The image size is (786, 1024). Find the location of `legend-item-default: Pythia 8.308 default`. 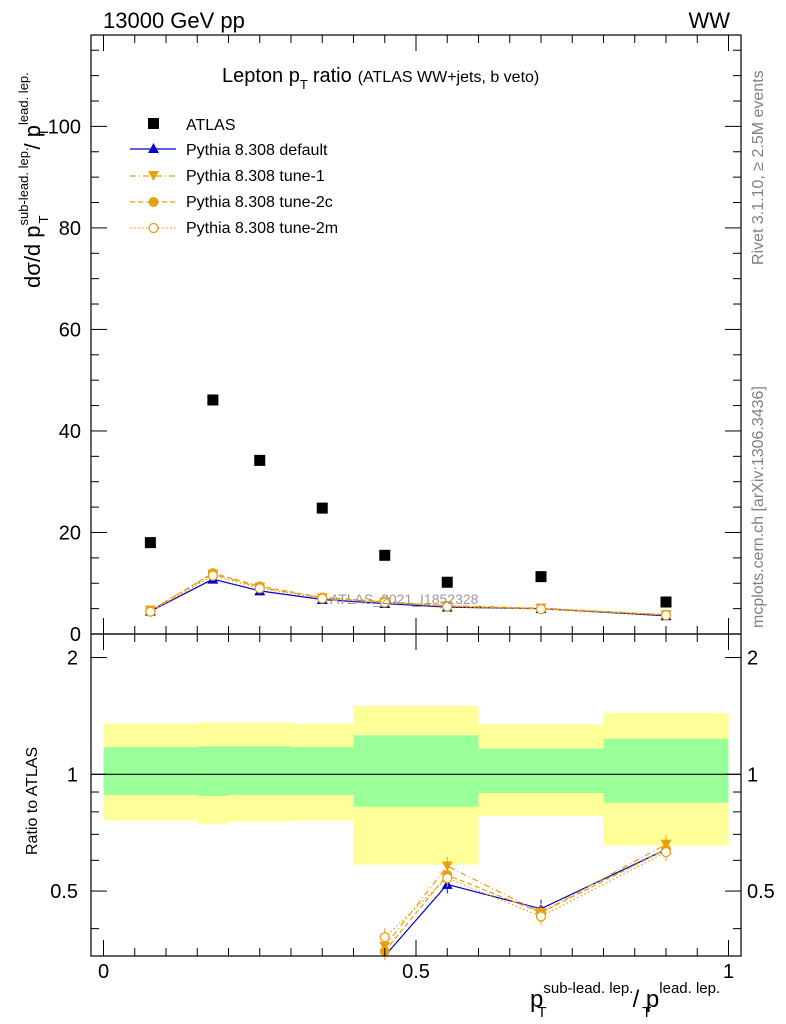

legend-item-default: Pythia 8.308 default is located at coordinates (229, 150).